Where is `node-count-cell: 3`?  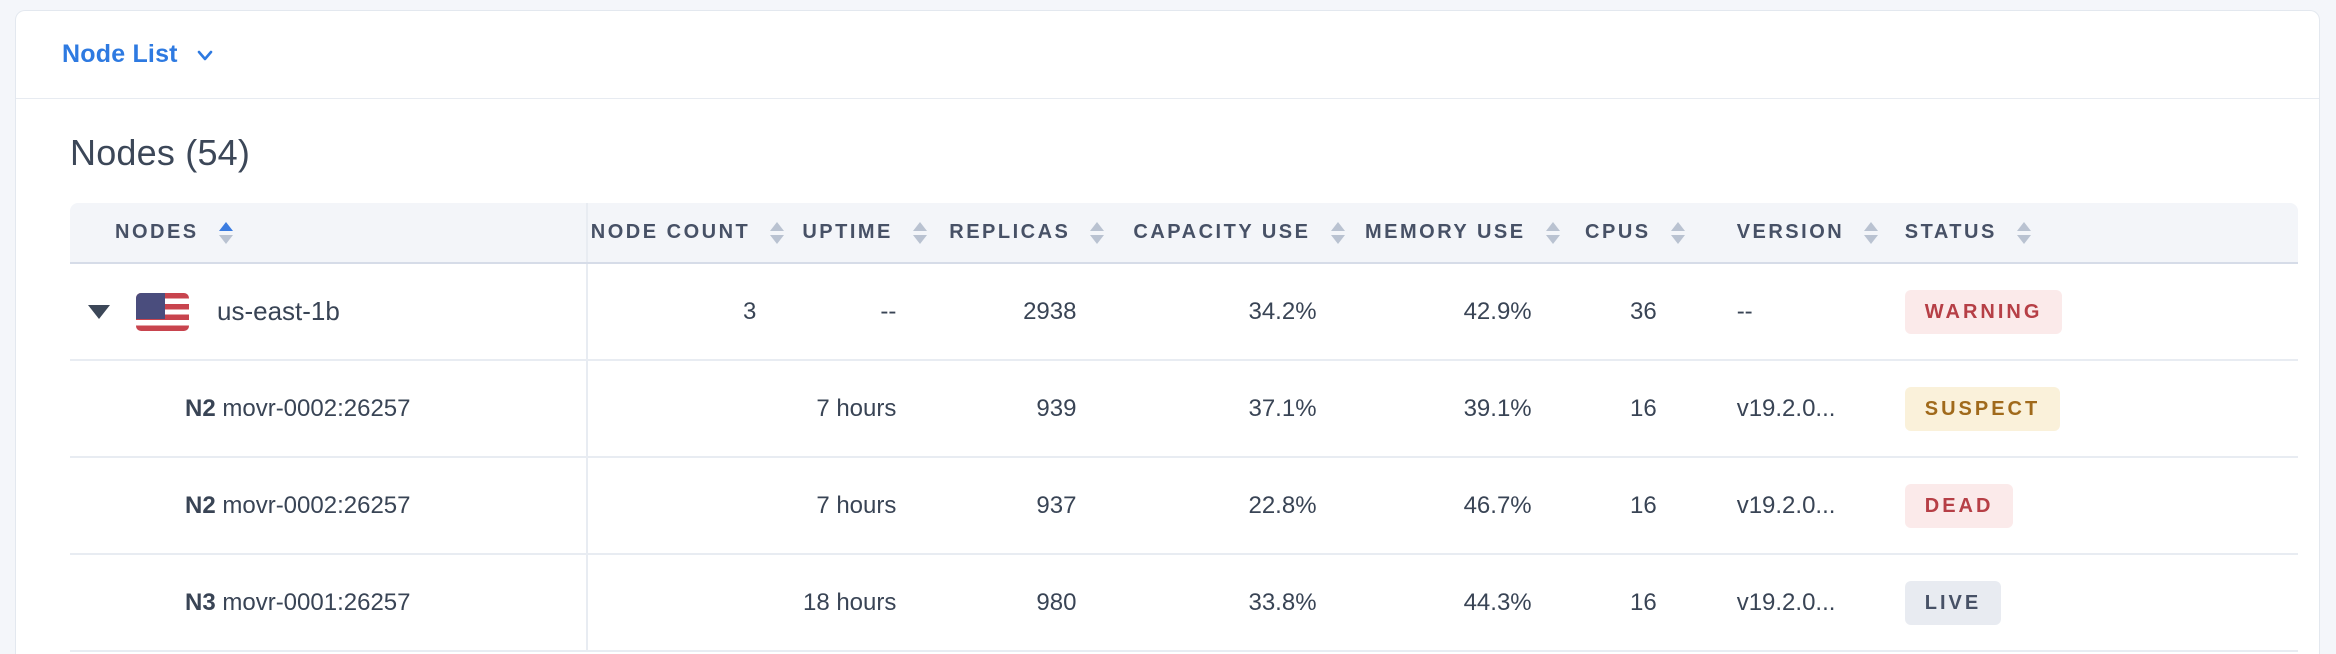 node-count-cell: 3 is located at coordinates (695, 312).